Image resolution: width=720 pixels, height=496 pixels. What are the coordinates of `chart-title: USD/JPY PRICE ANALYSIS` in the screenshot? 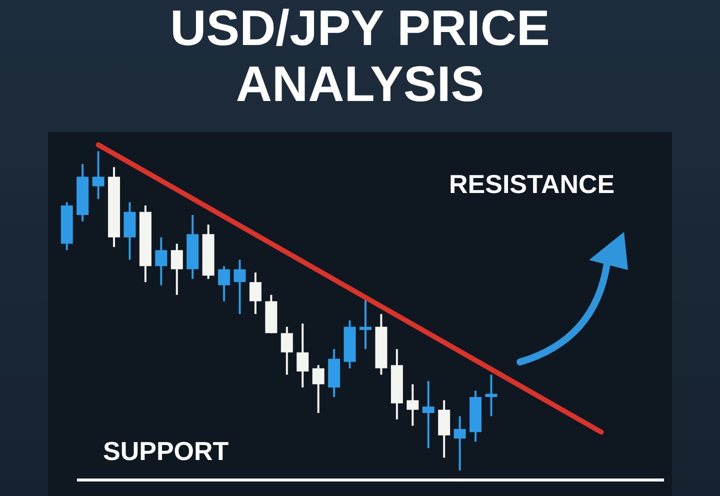 It's located at (360, 56).